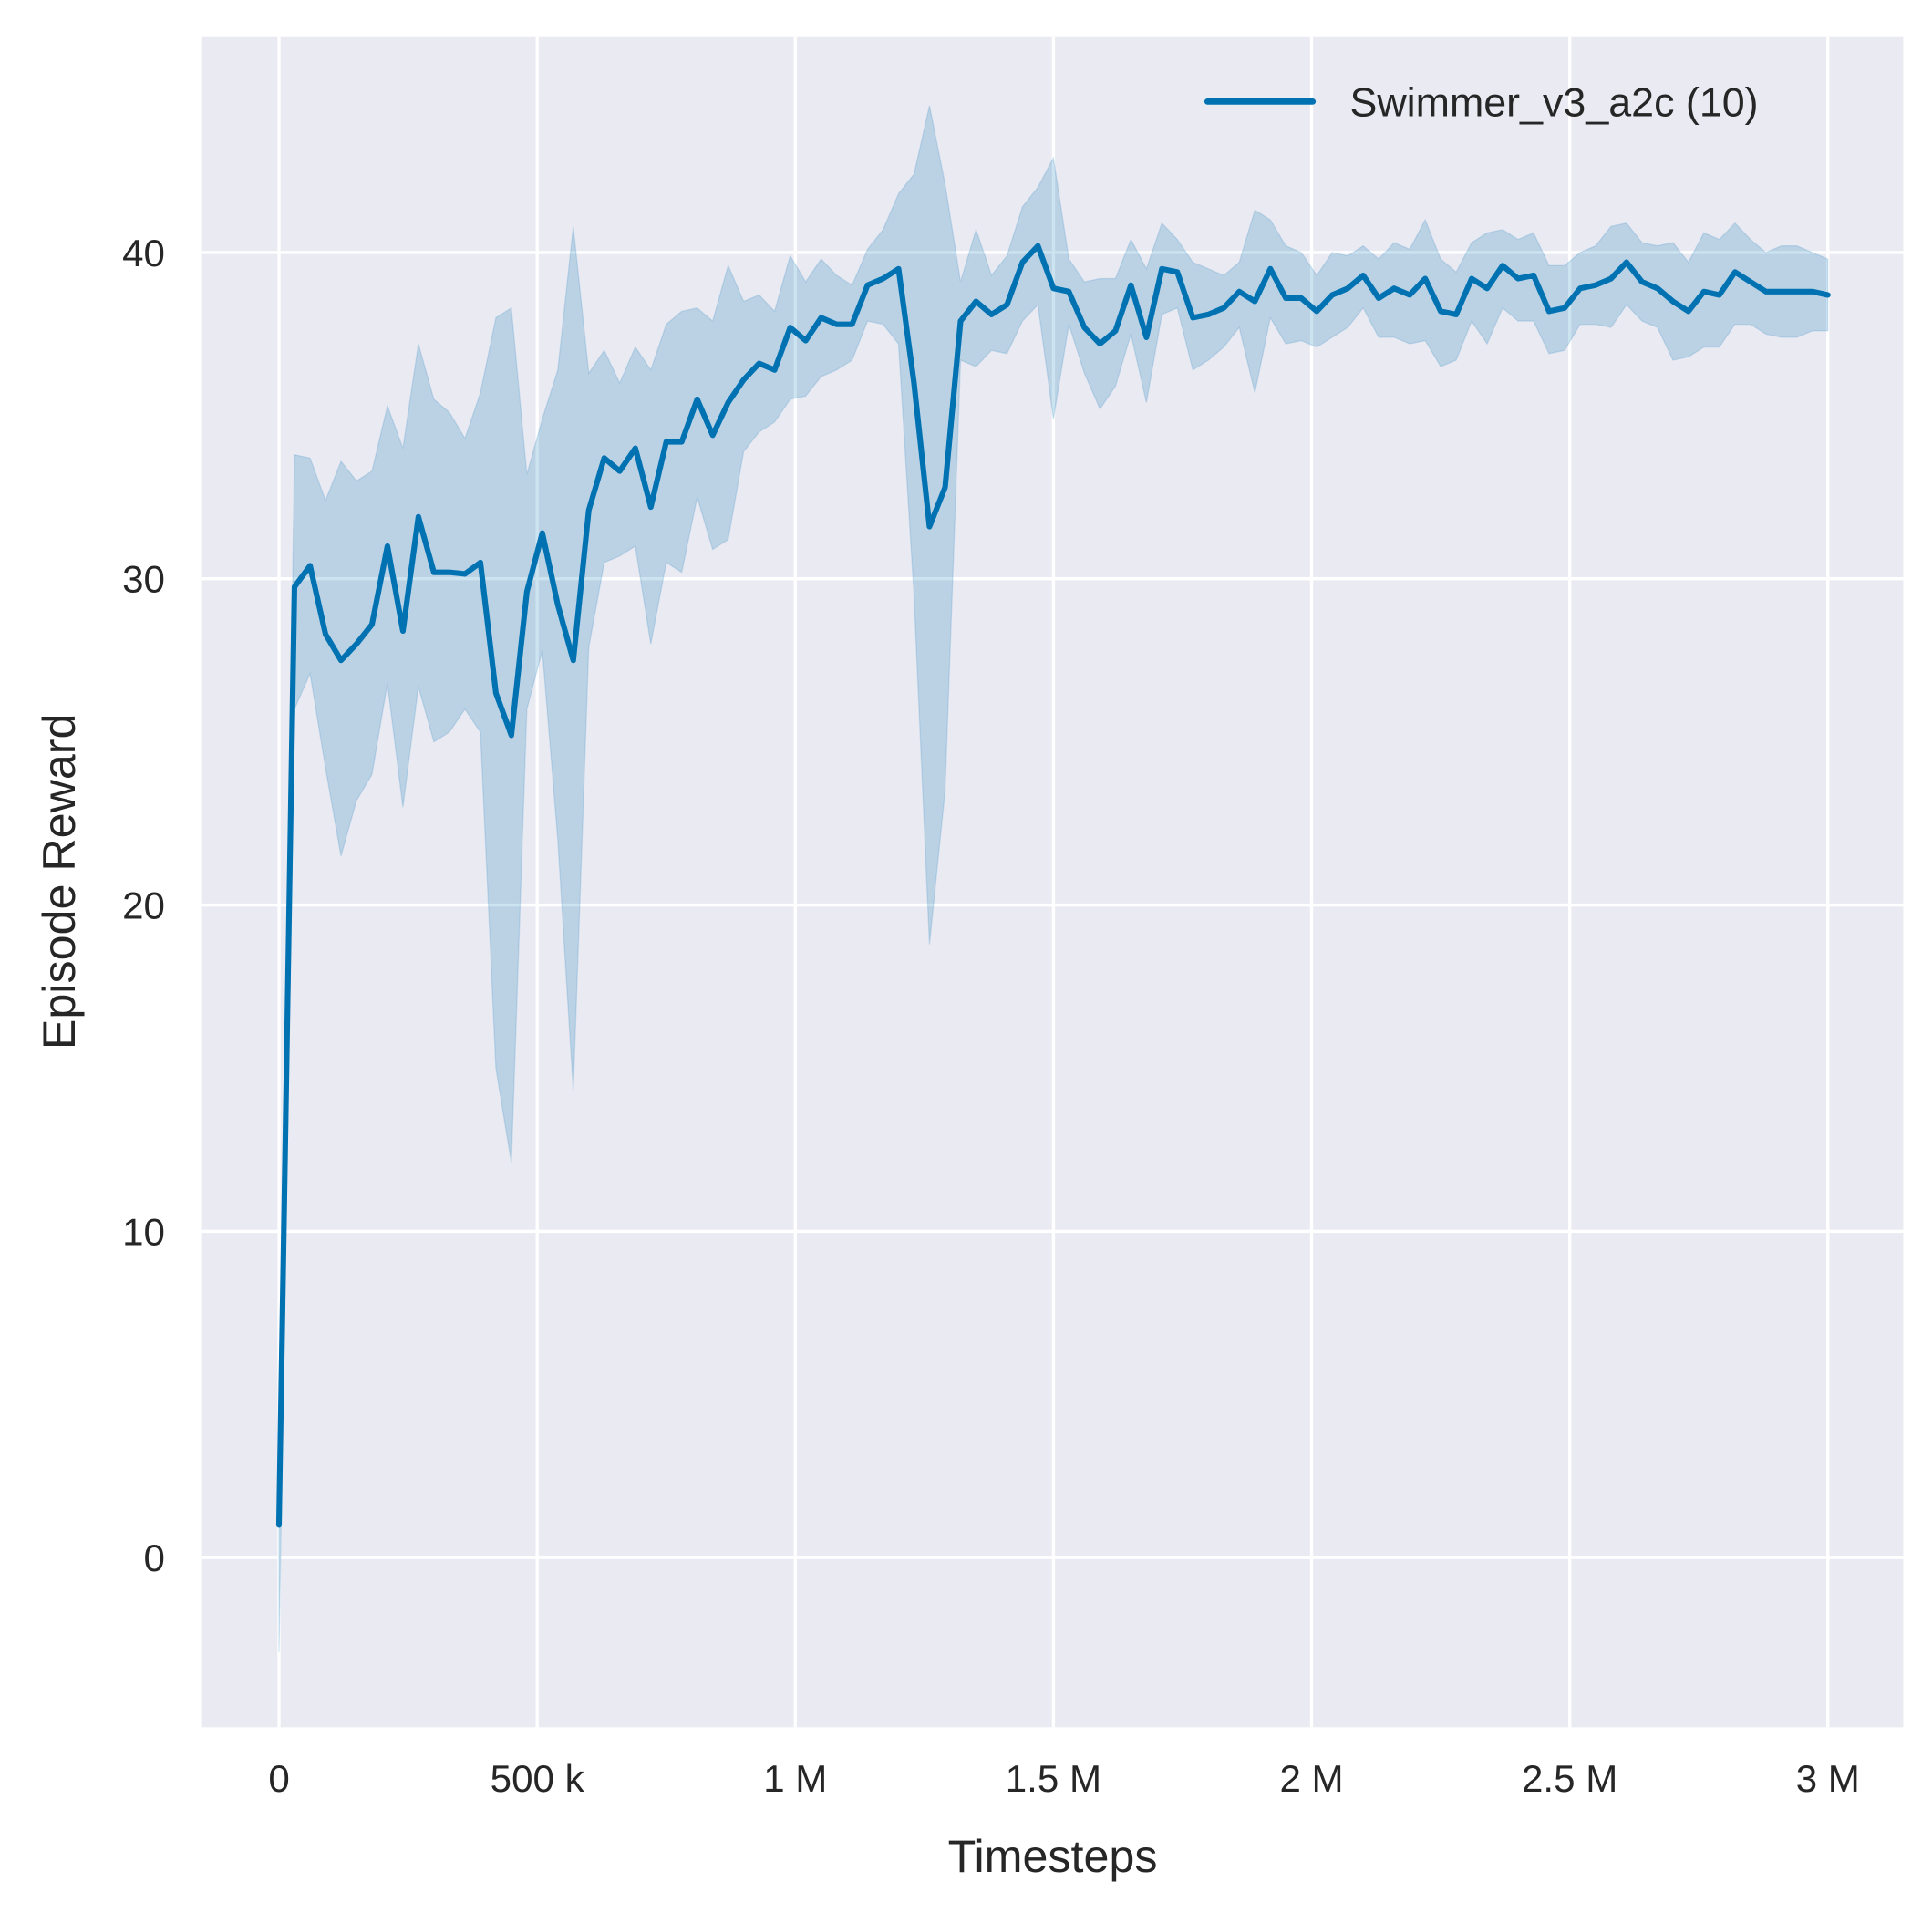  Describe the element at coordinates (278, 1778) in the screenshot. I see `x-tick-label: 0` at that location.